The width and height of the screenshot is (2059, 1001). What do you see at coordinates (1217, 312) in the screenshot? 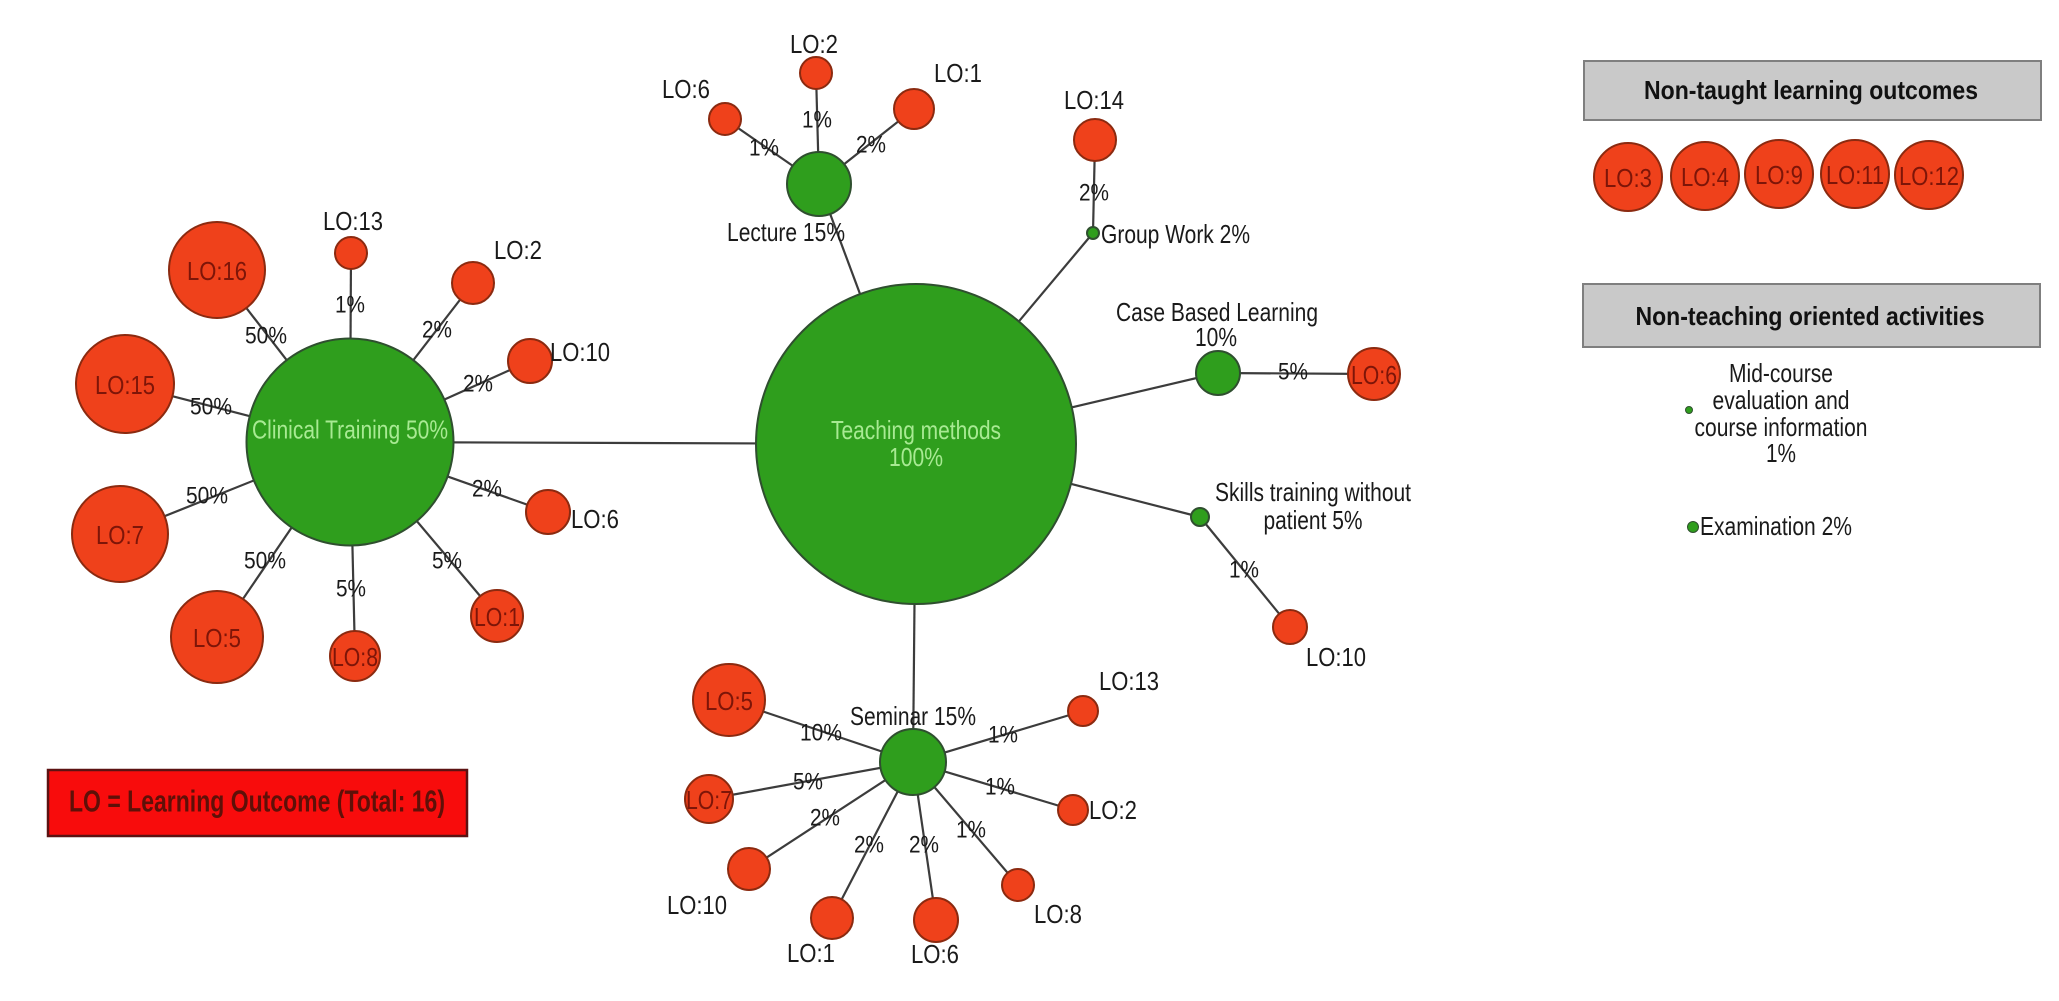
I see `svg-text: Case Based Learning` at bounding box center [1217, 312].